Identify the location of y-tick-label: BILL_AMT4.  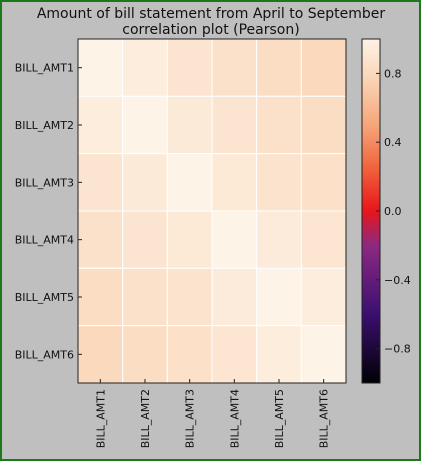
(44, 240).